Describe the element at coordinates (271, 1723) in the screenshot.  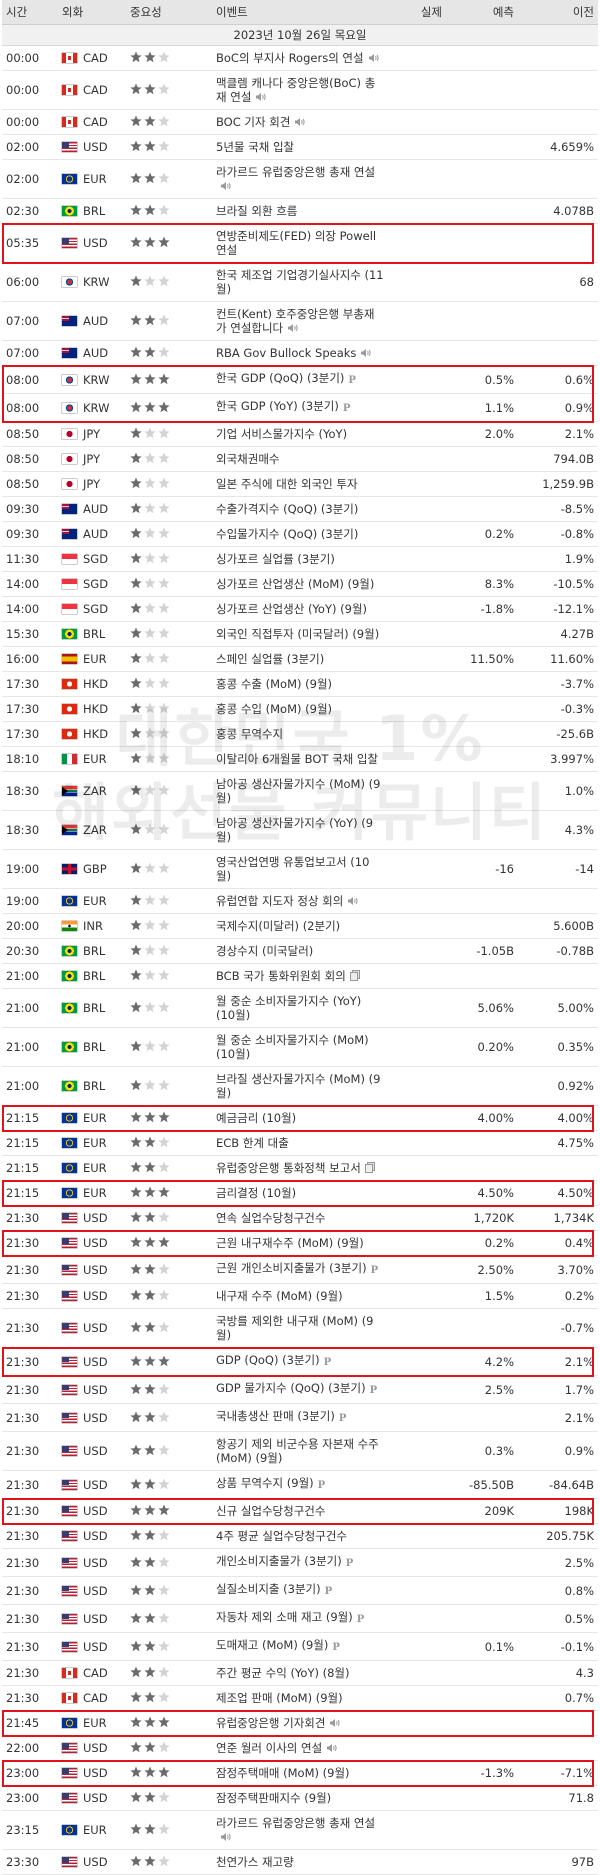
I see `event-name: 유럽중앙은행 기자회견` at that location.